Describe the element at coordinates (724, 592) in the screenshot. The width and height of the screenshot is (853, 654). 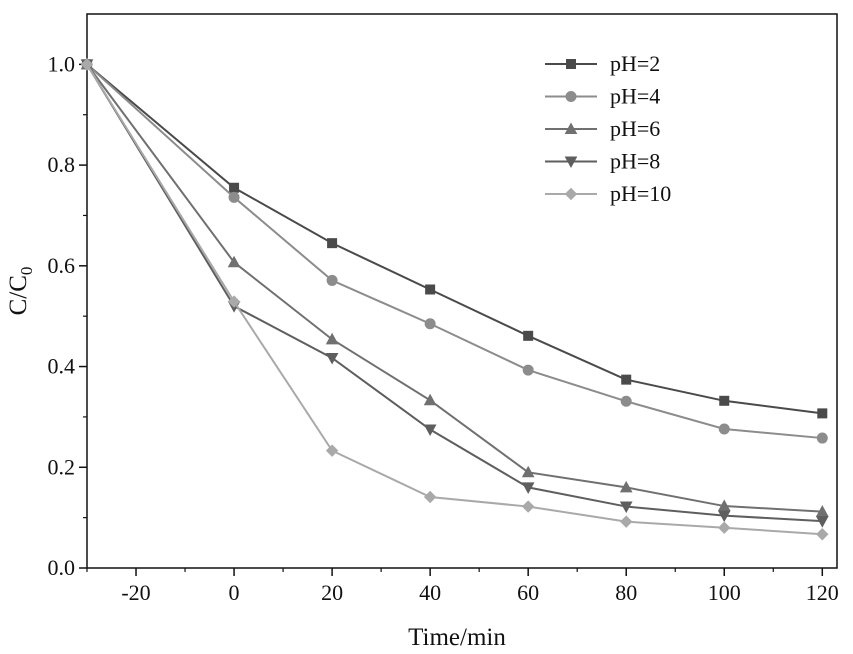
I see `x-tick-label: 100` at that location.